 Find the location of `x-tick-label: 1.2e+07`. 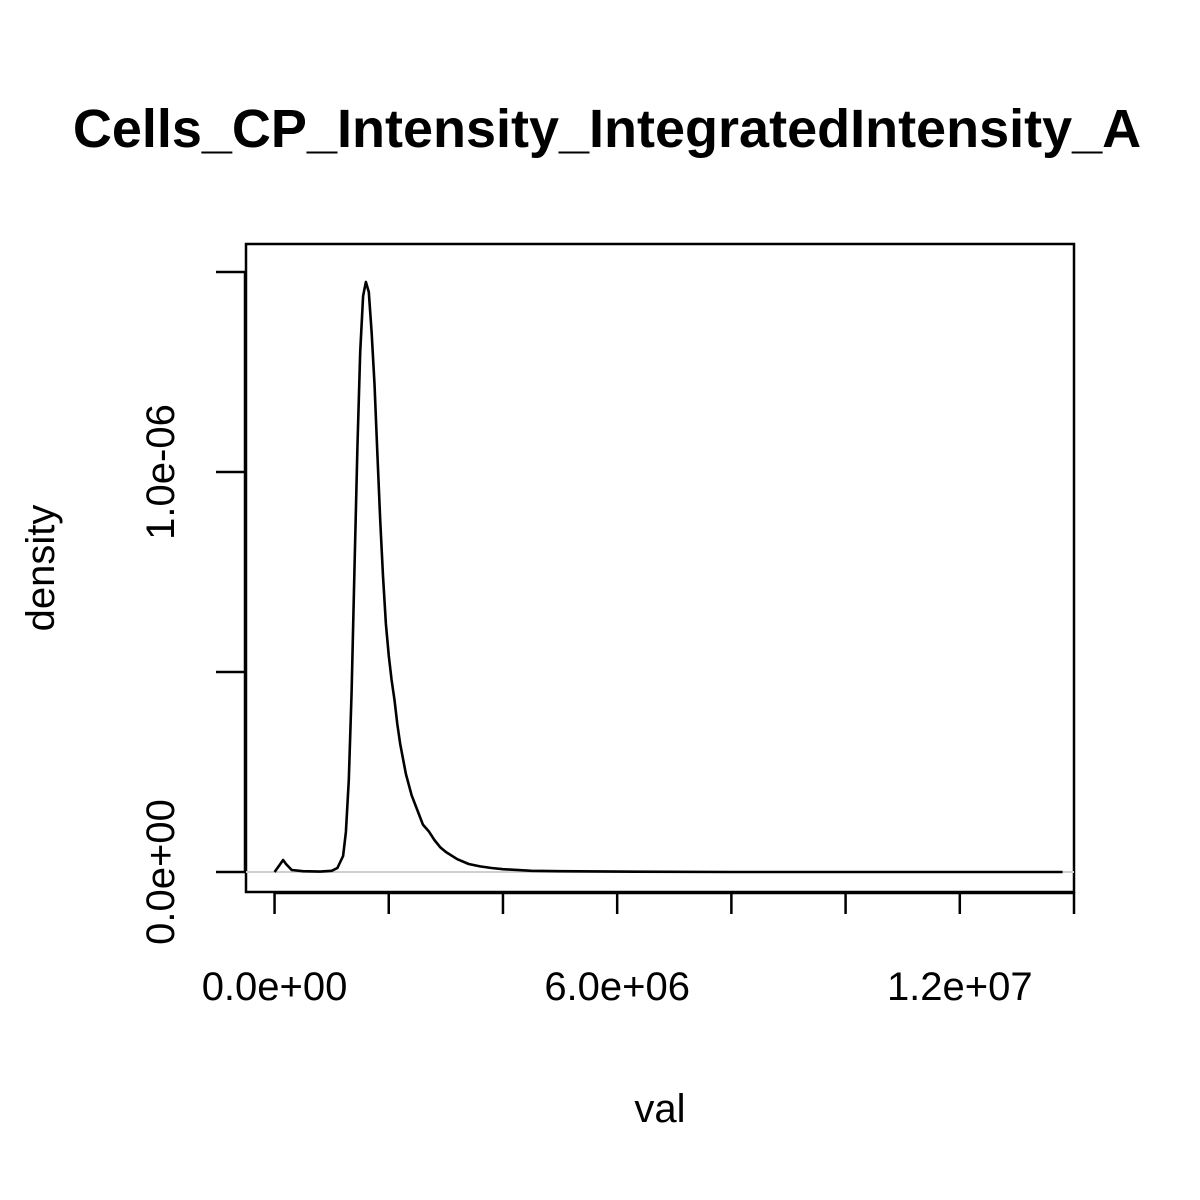

x-tick-label: 1.2e+07 is located at coordinates (960, 987).